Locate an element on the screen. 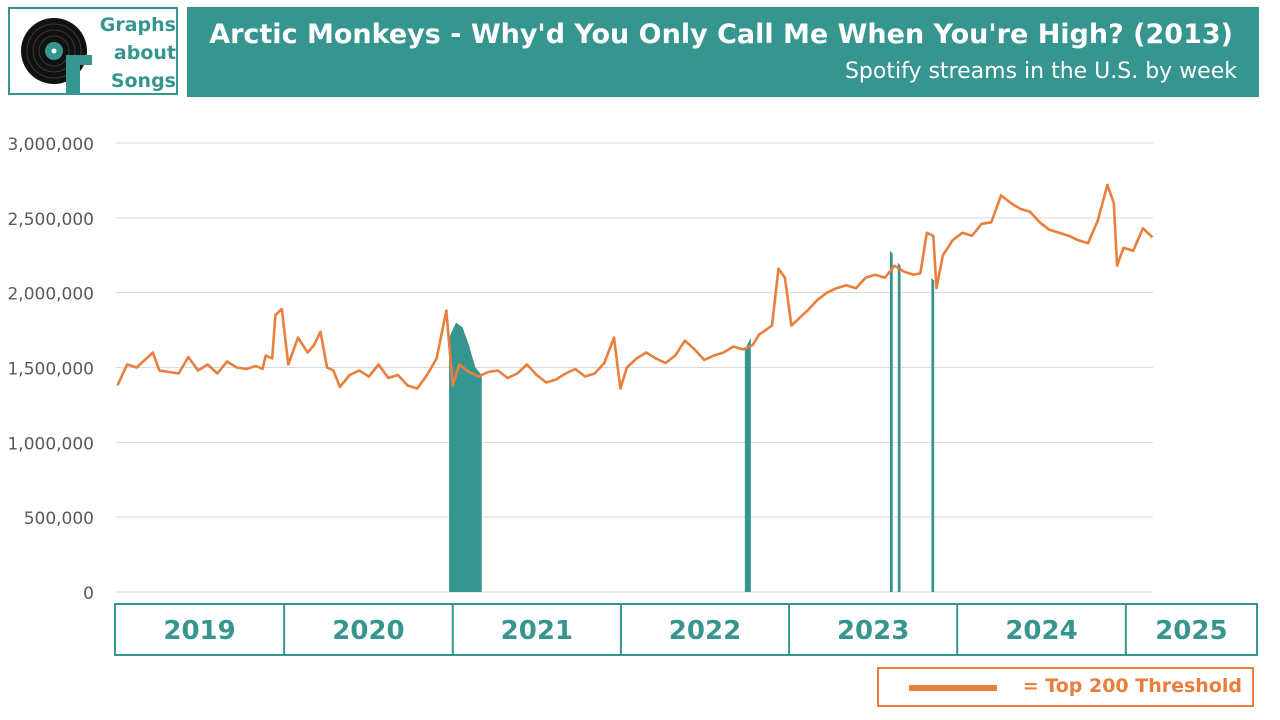 The image size is (1280, 720). logo: Graphs about Songs is located at coordinates (93, 51).